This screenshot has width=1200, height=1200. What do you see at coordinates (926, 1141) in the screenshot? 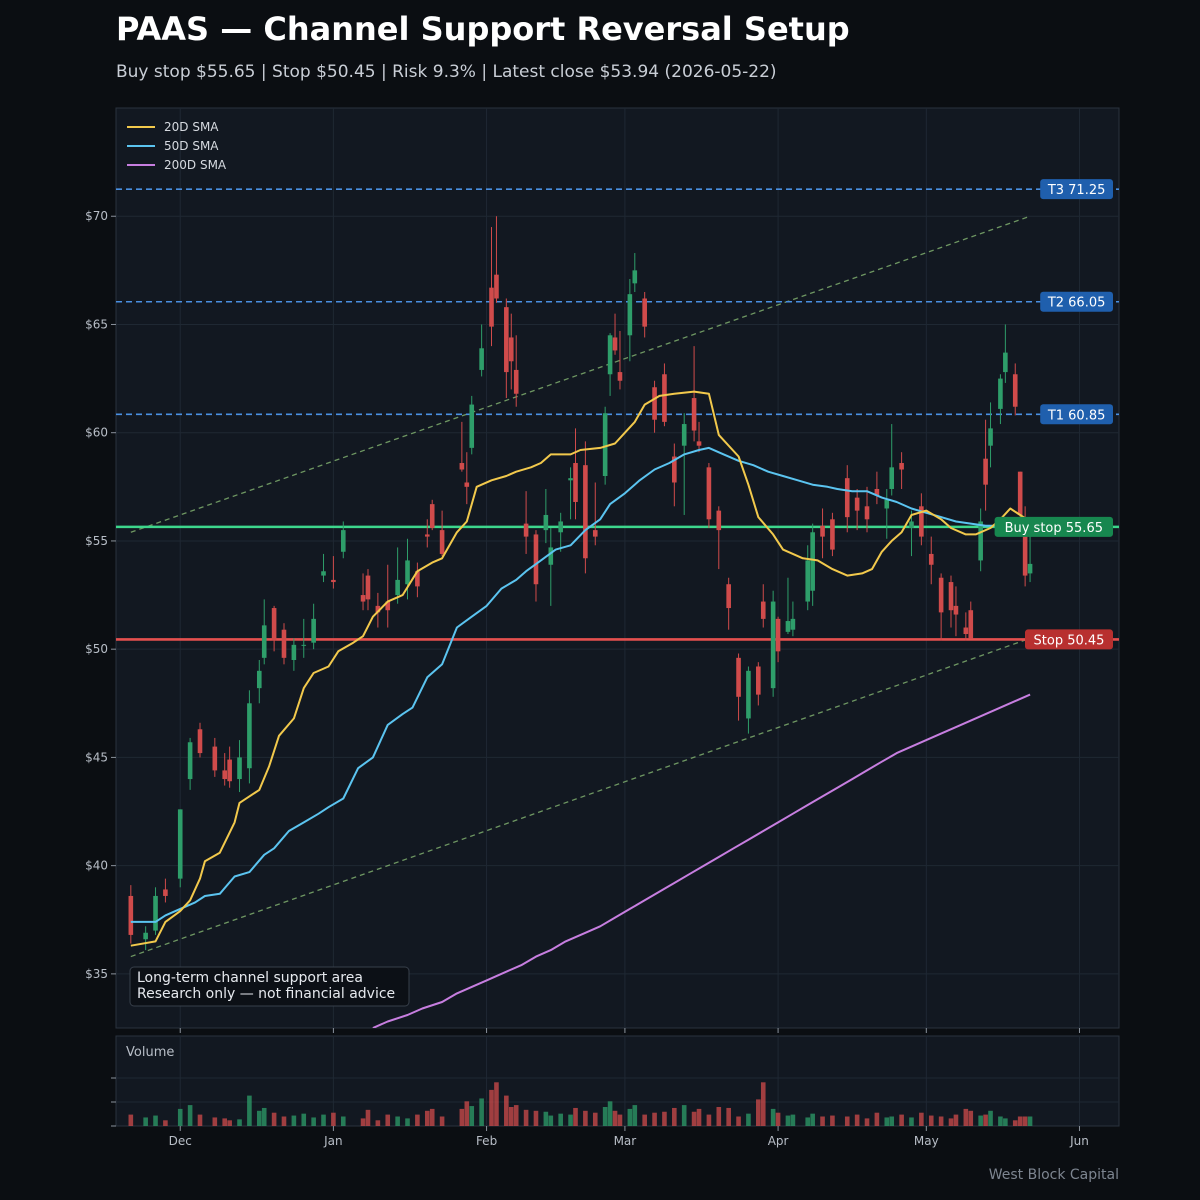
I see `x-tick-label: May` at bounding box center [926, 1141].